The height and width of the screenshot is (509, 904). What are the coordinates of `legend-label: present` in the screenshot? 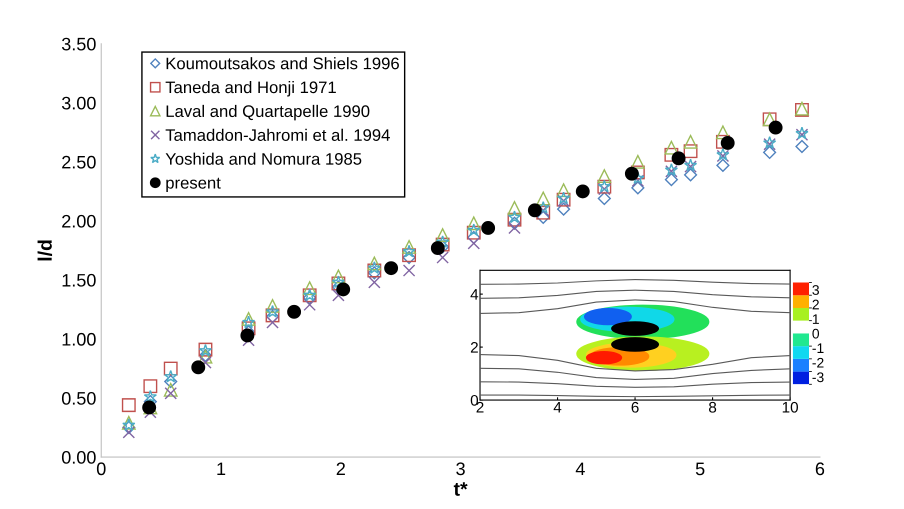 It's located at (193, 185).